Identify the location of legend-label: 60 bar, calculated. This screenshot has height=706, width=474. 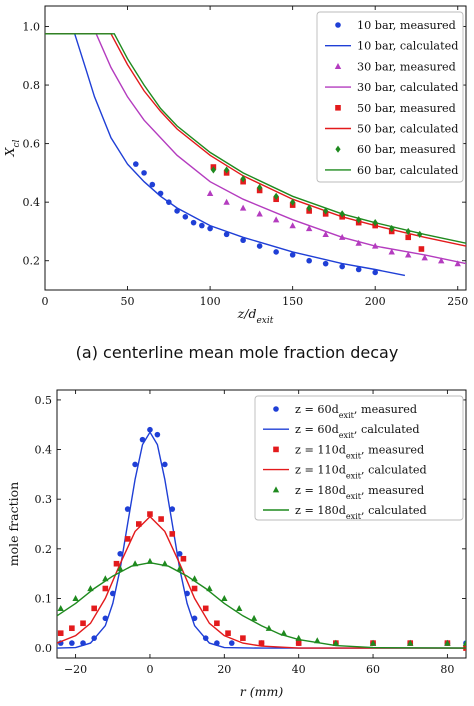
(407, 170).